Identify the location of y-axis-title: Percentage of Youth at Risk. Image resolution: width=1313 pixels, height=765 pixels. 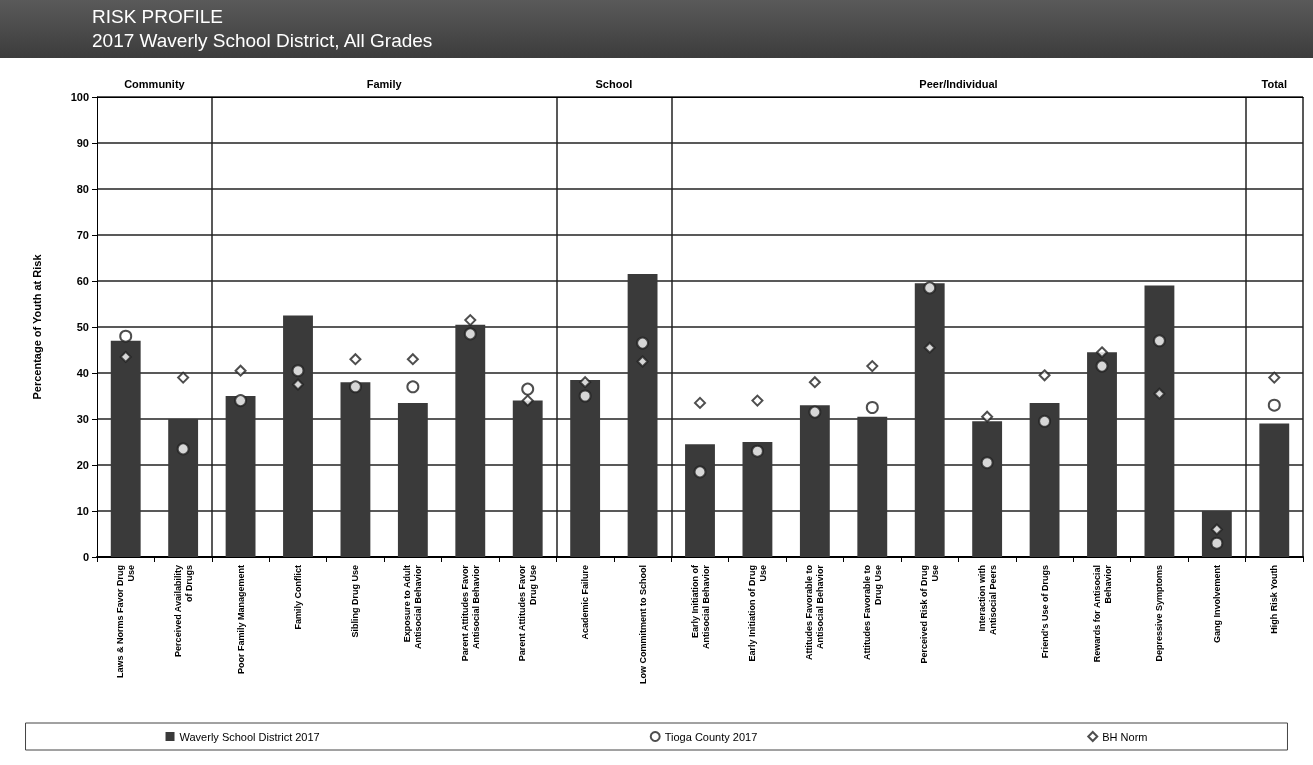
(36, 326).